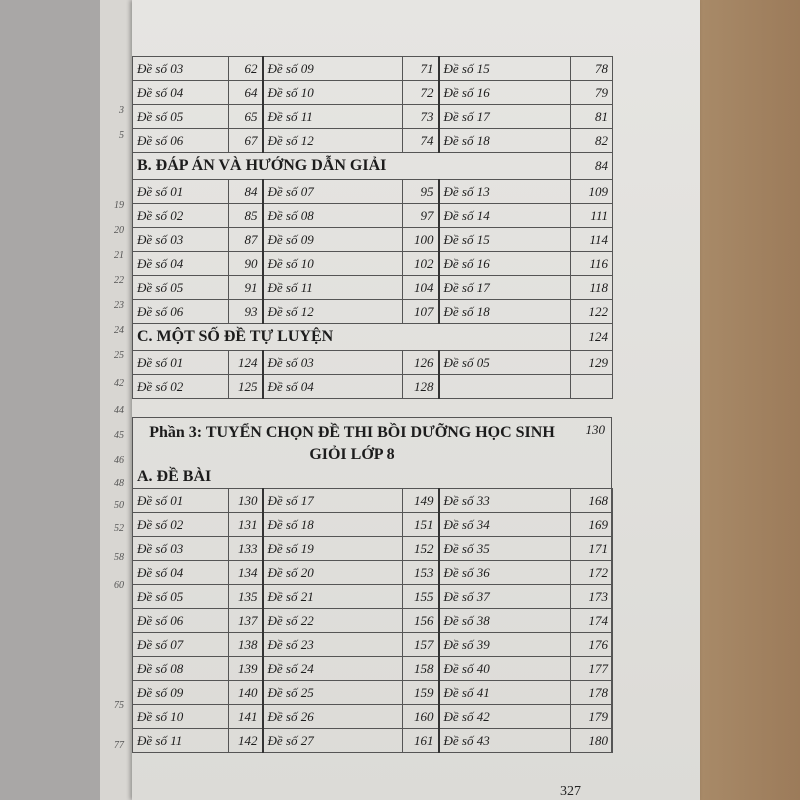 This screenshot has height=800, width=800. What do you see at coordinates (119, 230) in the screenshot?
I see `previous-page-number: 20` at bounding box center [119, 230].